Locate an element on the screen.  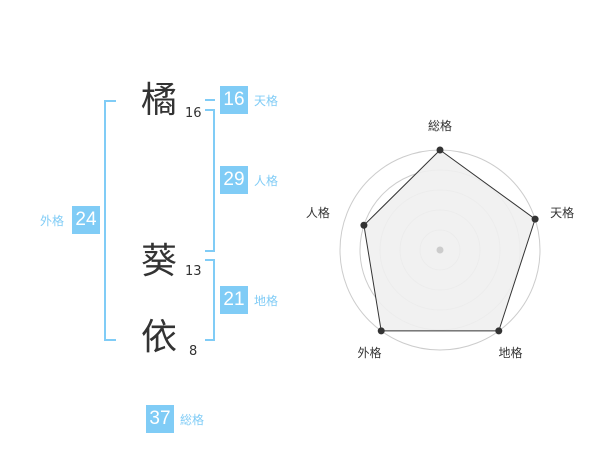
jinkaku-bracket is located at coordinates (210, 180).